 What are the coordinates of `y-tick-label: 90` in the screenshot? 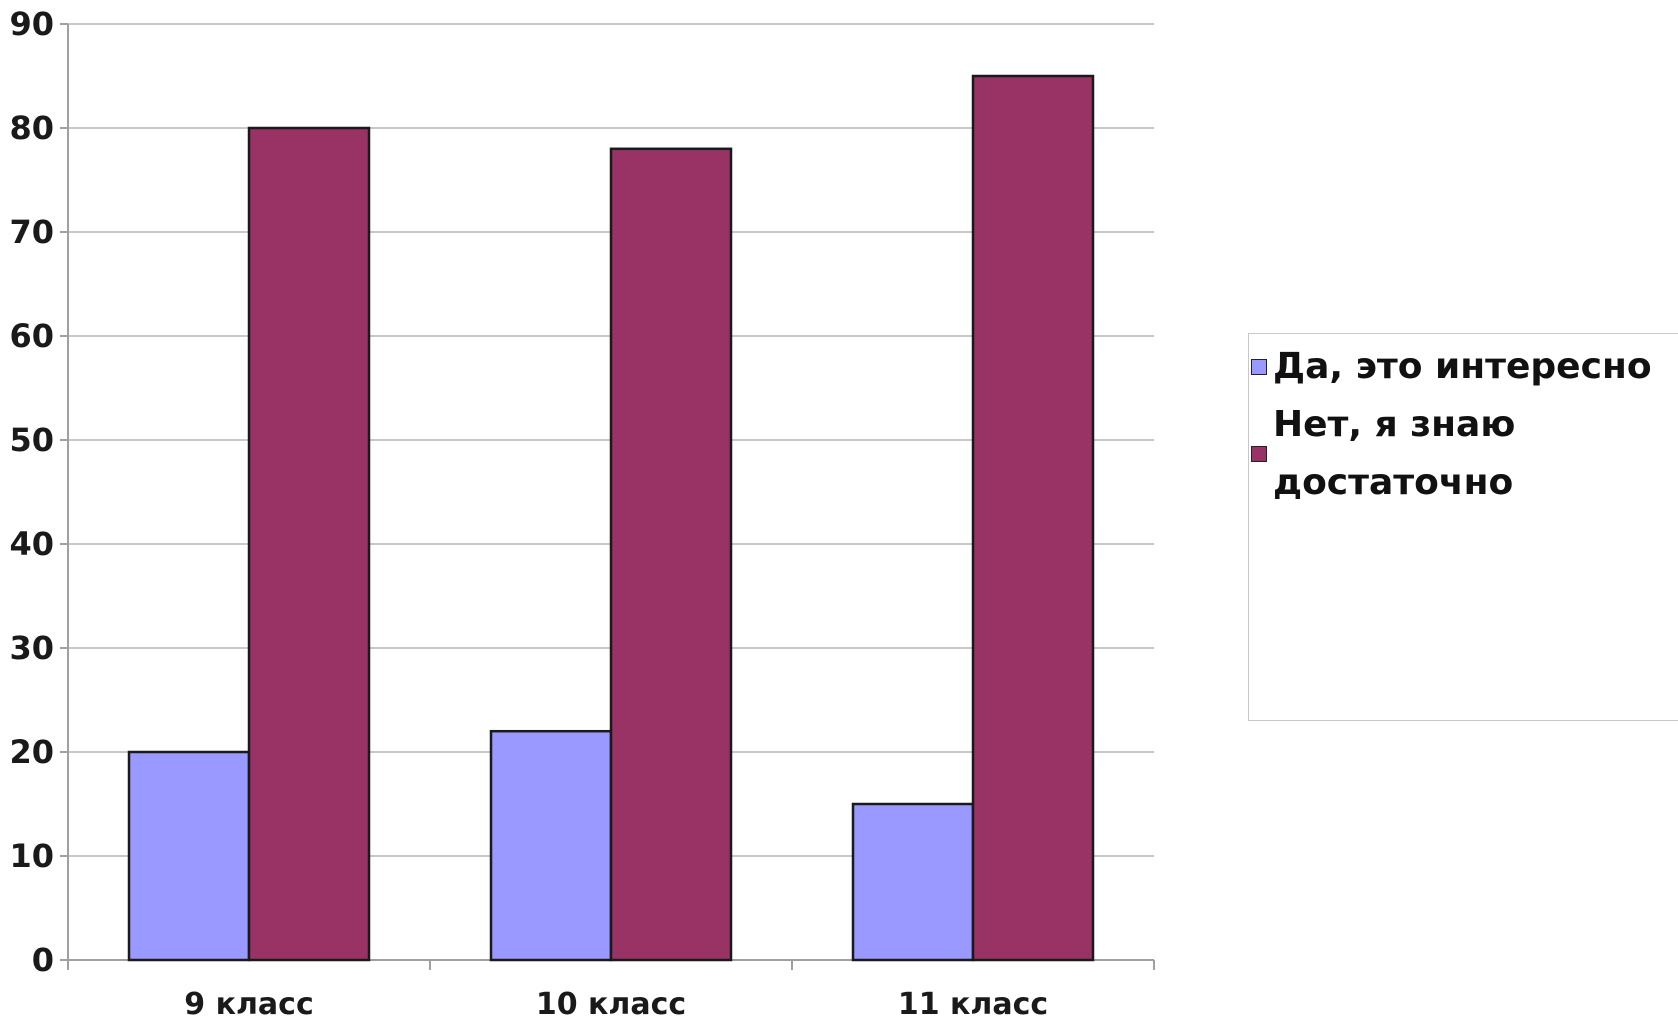 It's located at (31, 24).